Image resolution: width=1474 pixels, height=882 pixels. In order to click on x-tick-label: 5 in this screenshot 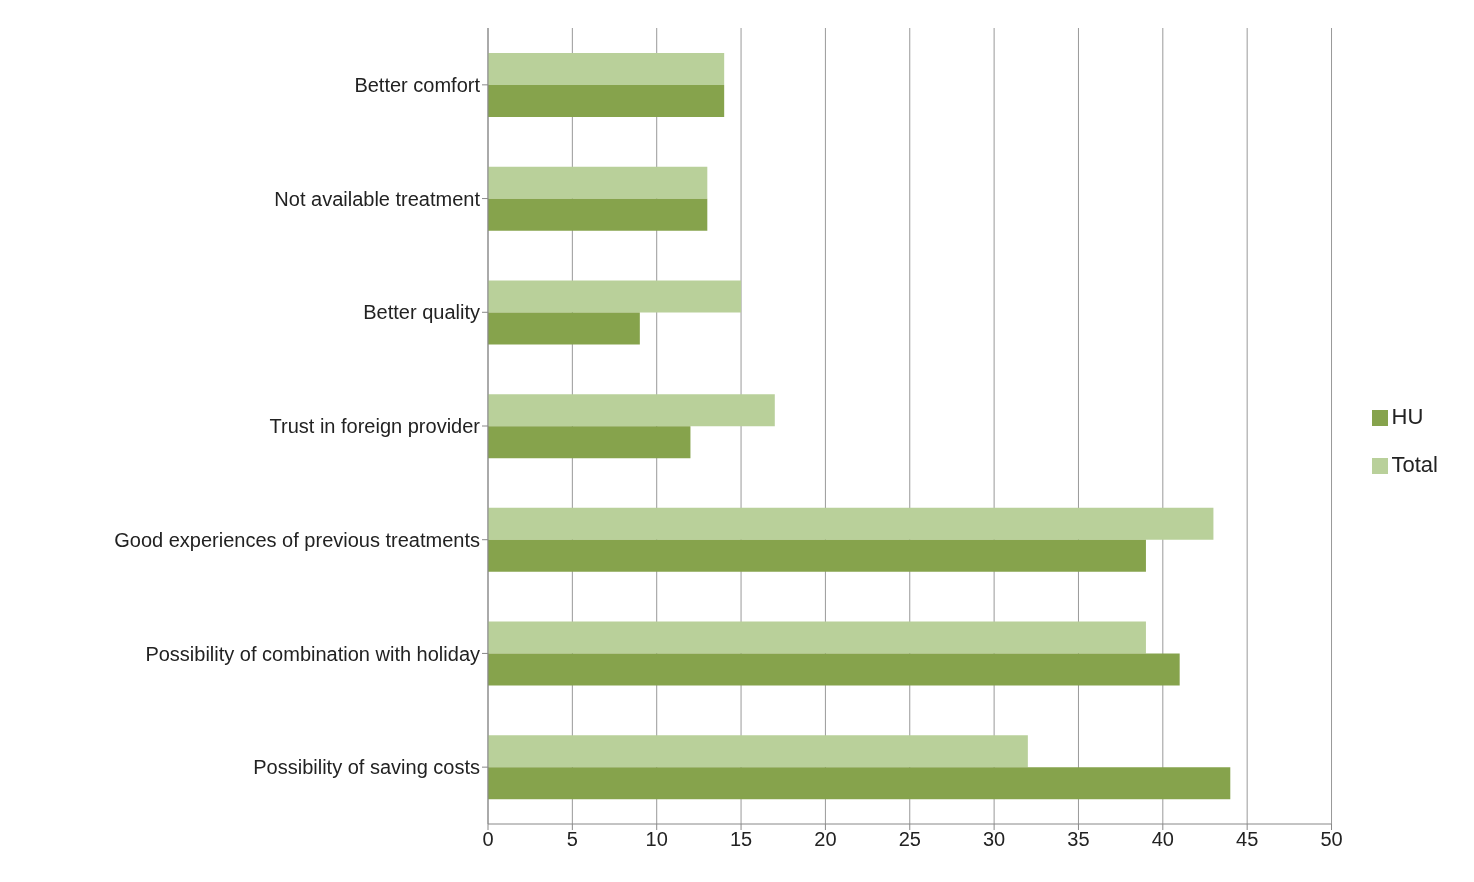, I will do `click(572, 839)`.